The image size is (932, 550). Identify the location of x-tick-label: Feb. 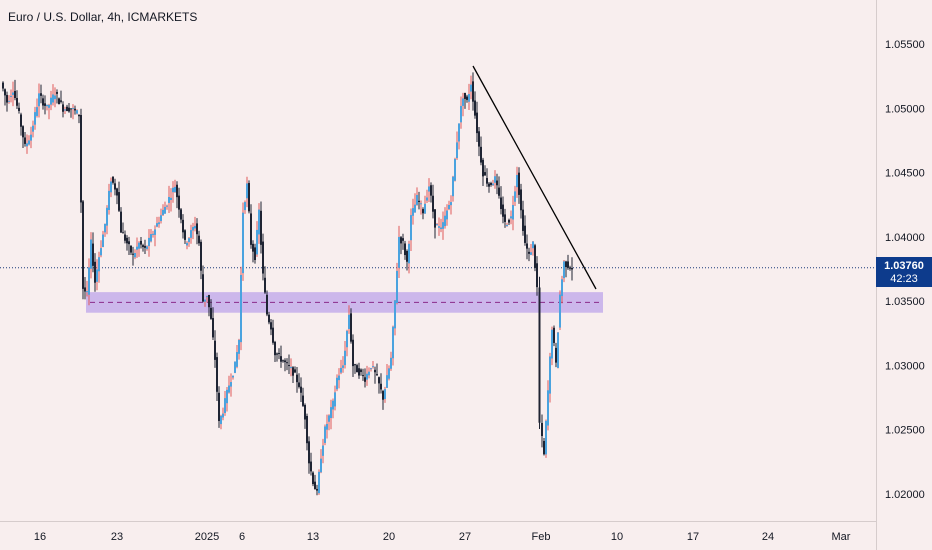
(541, 537).